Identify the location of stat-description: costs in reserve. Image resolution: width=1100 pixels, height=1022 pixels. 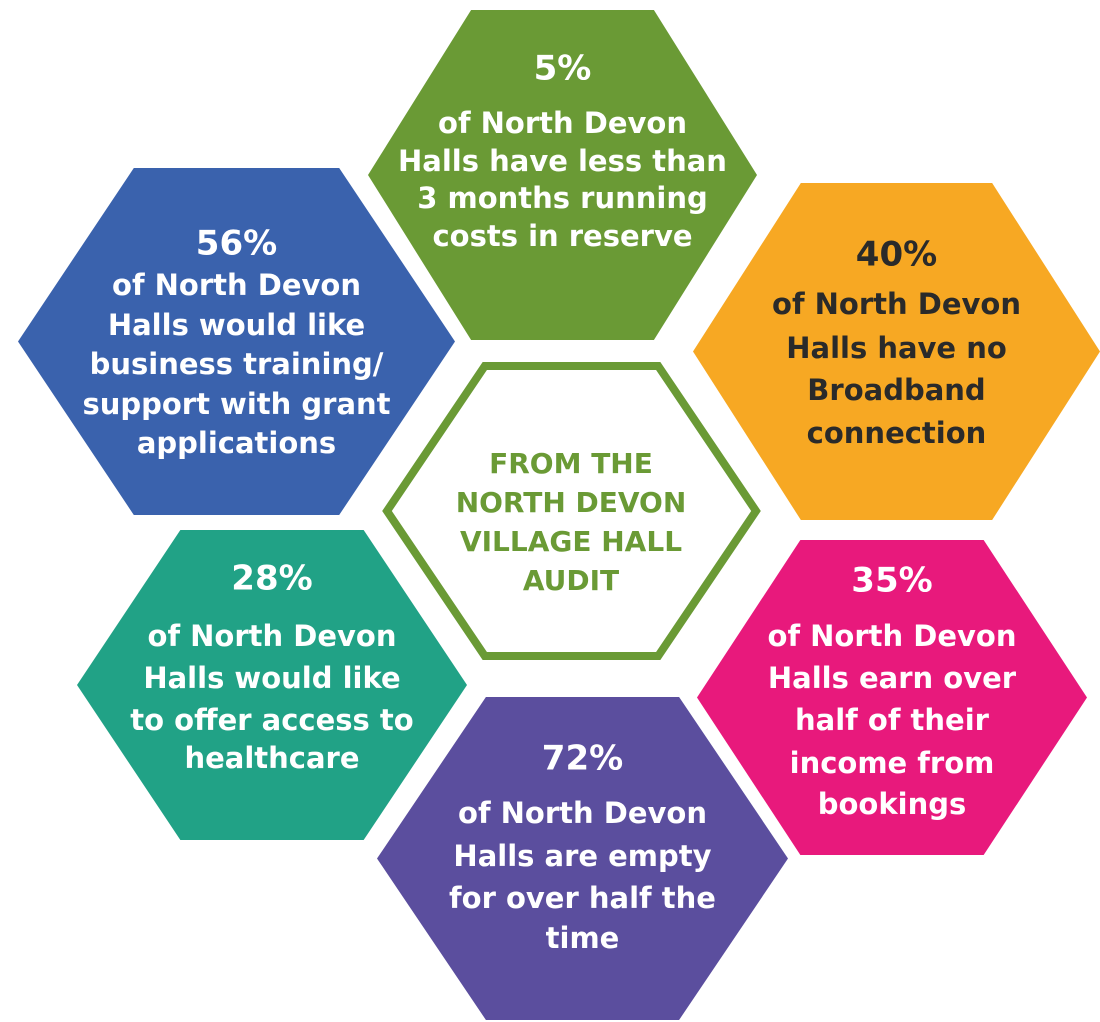
(562, 236).